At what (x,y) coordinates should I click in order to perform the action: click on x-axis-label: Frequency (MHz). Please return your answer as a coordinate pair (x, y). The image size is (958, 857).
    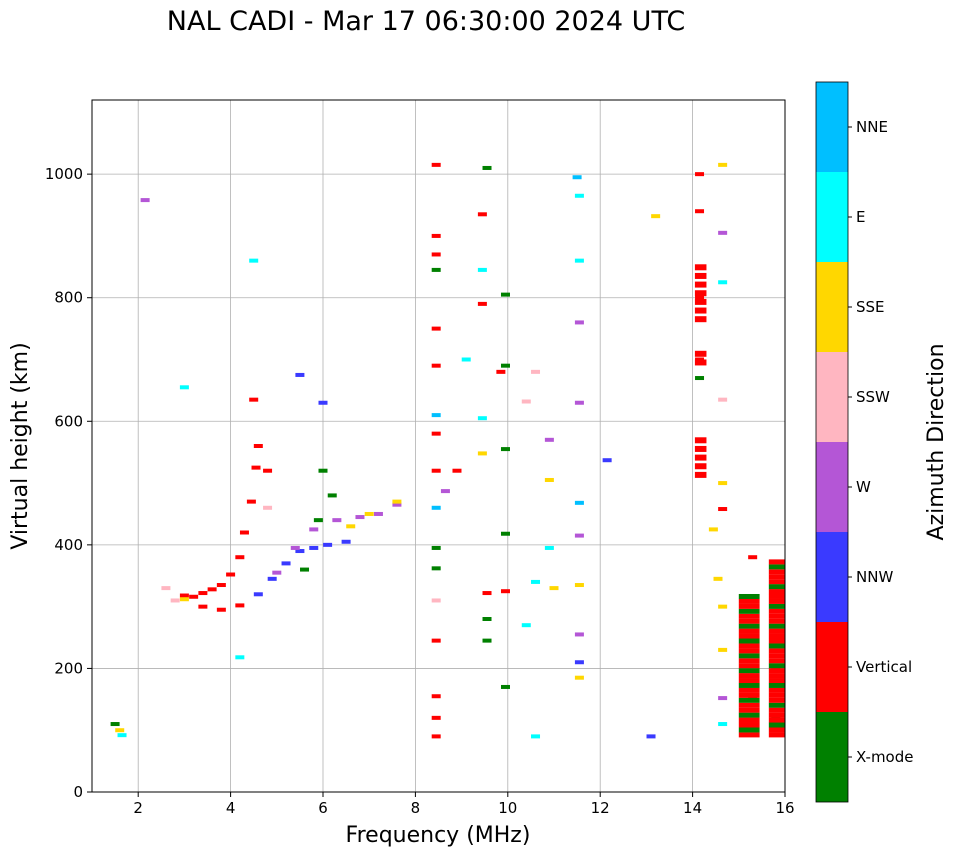
    Looking at the image, I should click on (438, 835).